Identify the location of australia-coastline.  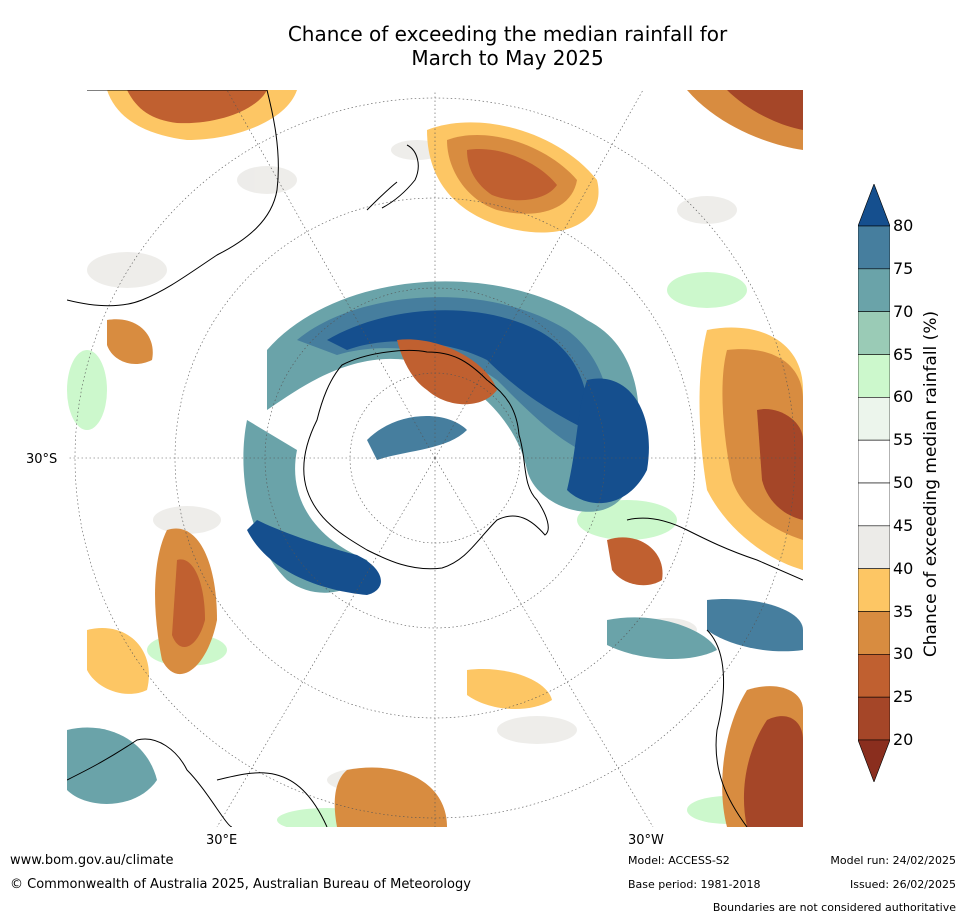
(173, 198).